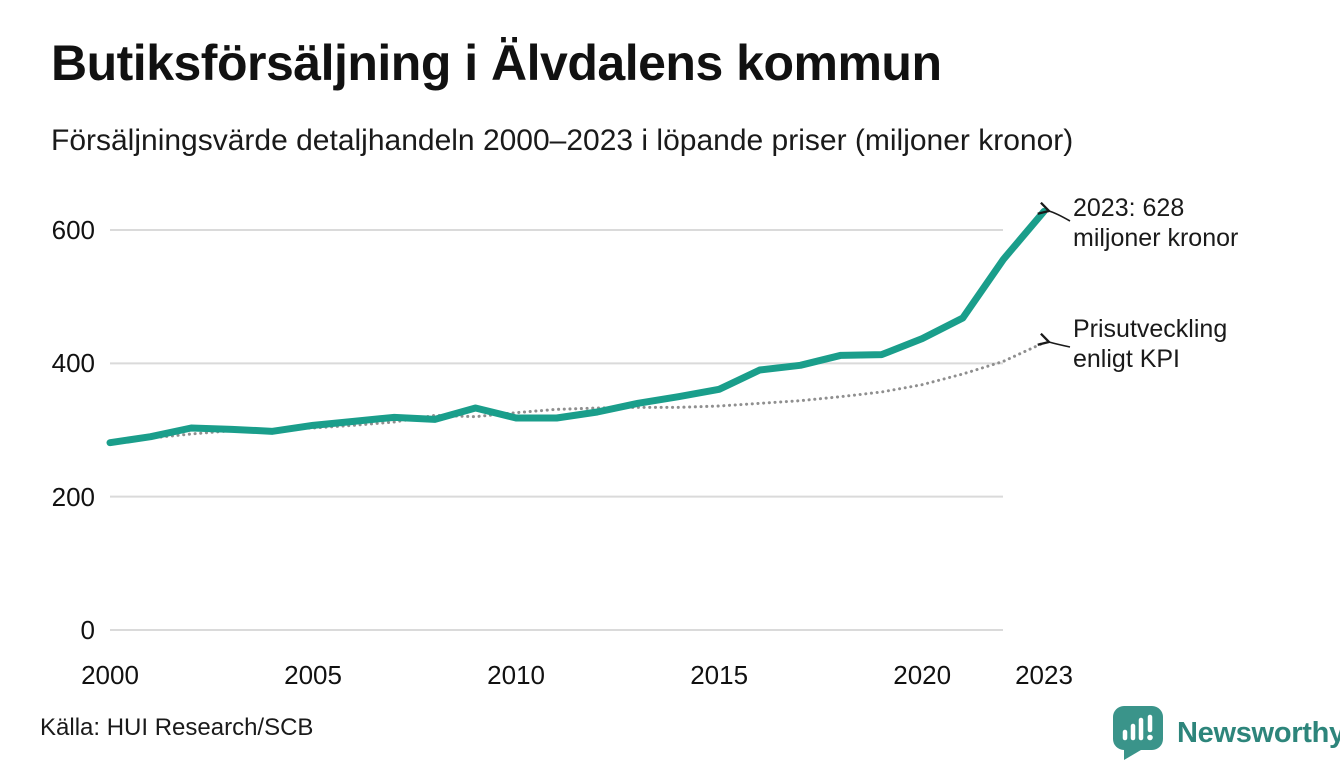 This screenshot has width=1340, height=780. Describe the element at coordinates (313, 675) in the screenshot. I see `x-axis-tick-label: 2005` at that location.